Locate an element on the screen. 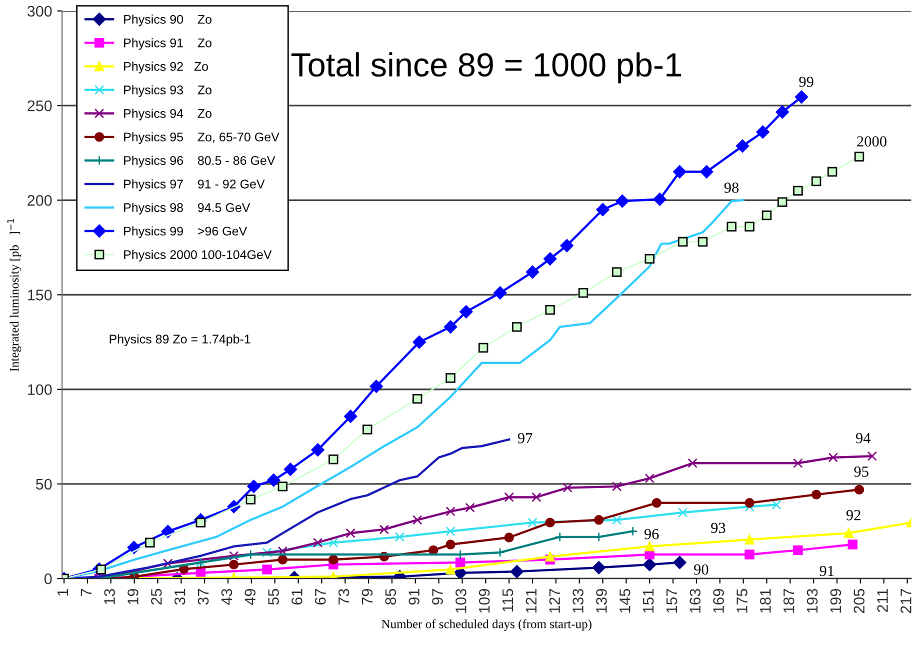  x-tick-label: 91 is located at coordinates (414, 597).